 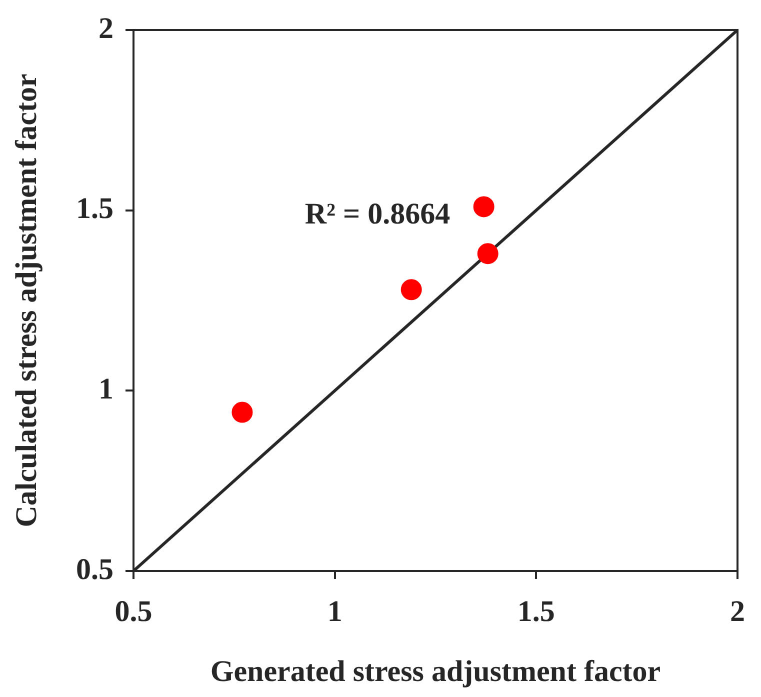 I want to click on y-tick-label: 1, so click(x=106, y=389).